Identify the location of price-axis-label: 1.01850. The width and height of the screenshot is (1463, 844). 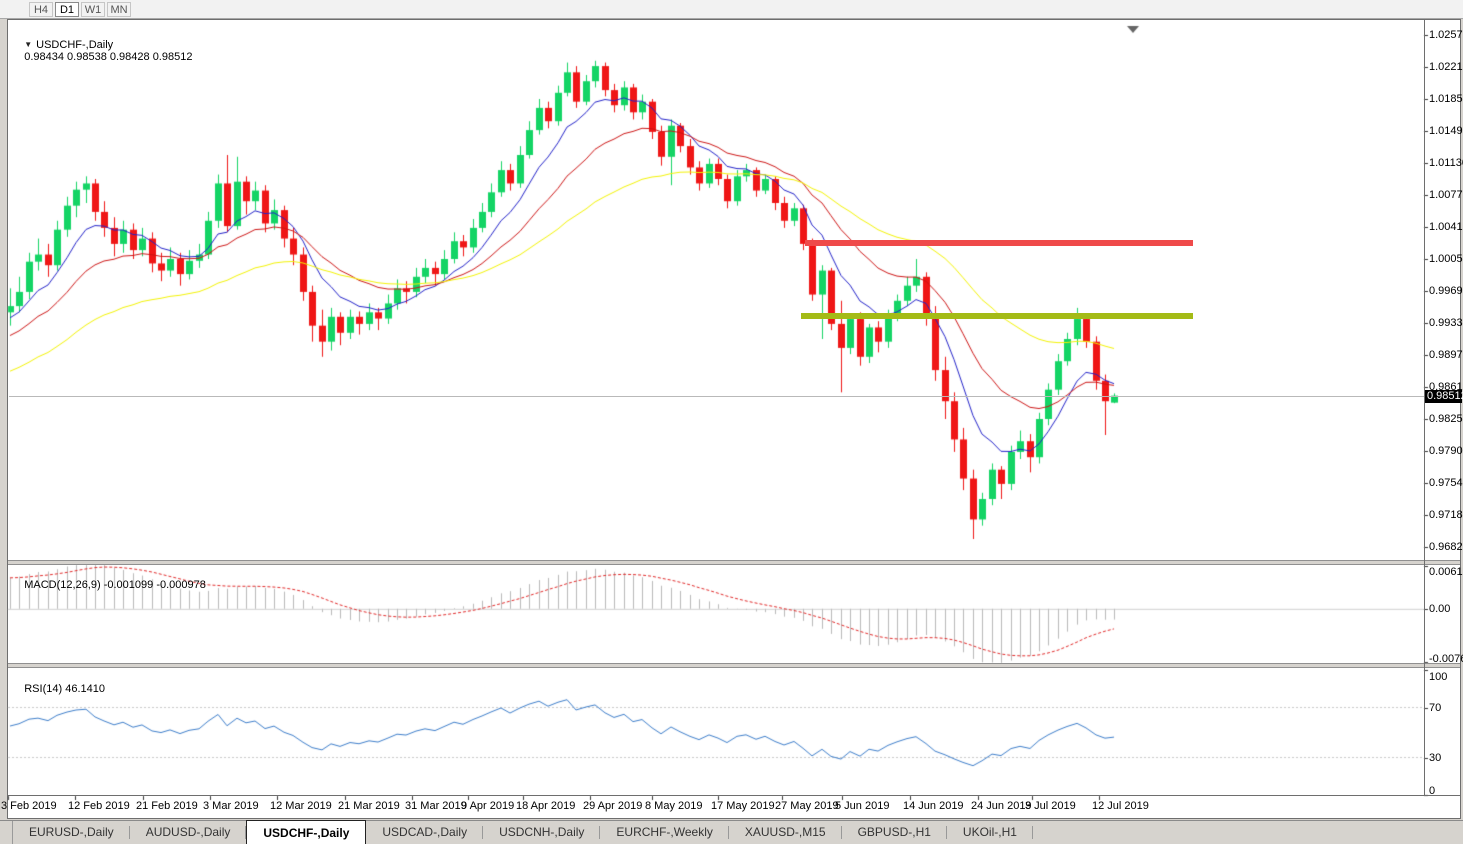
(1446, 99).